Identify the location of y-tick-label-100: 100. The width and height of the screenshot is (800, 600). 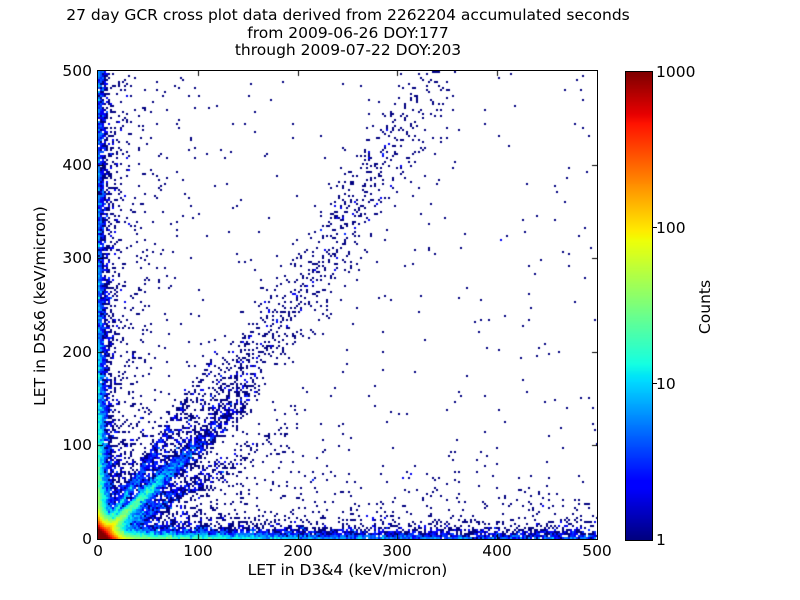
(77, 445).